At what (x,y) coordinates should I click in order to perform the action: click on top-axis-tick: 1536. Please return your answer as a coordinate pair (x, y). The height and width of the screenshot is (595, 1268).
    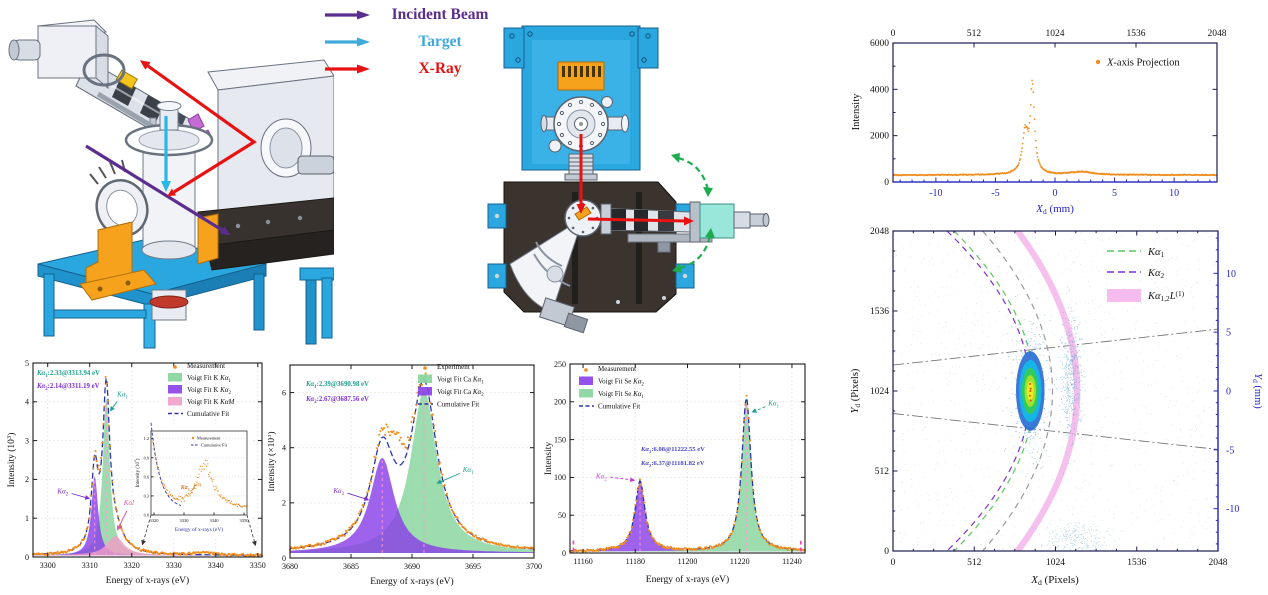
    Looking at the image, I should click on (1136, 34).